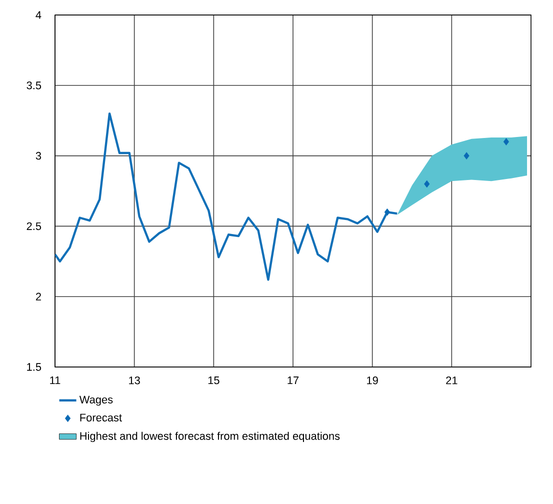  I want to click on x-tick-label: 21, so click(452, 380).